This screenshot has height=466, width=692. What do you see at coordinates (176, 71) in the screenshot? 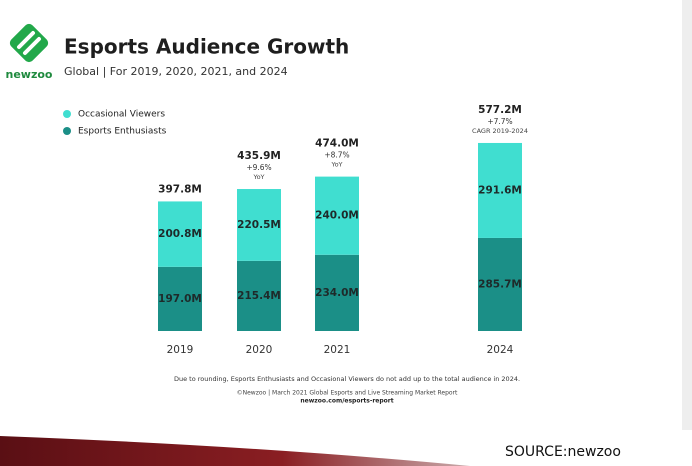
I see `subtitle: Global | For 2019, 2020, 2021, and 2024` at bounding box center [176, 71].